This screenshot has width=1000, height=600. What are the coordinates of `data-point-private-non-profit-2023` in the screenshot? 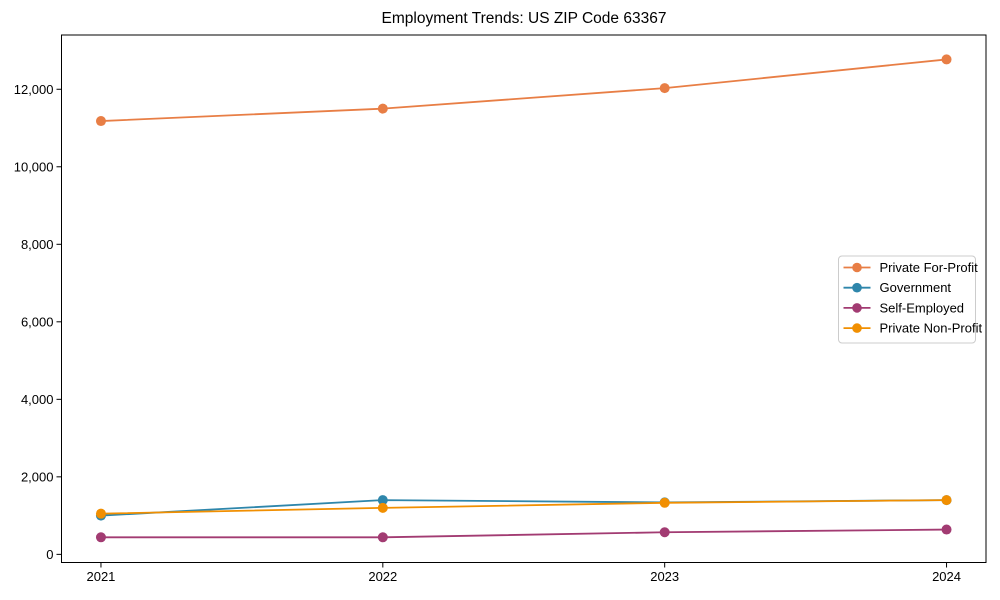 It's located at (664, 502).